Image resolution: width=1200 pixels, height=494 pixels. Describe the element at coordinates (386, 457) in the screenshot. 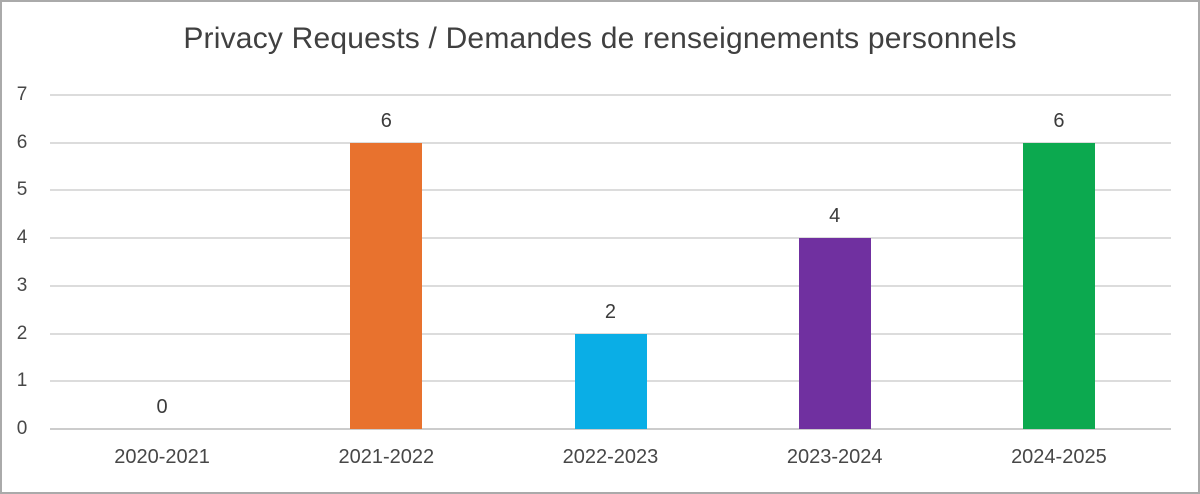

I see `x-tick-label: 2021-2022` at that location.